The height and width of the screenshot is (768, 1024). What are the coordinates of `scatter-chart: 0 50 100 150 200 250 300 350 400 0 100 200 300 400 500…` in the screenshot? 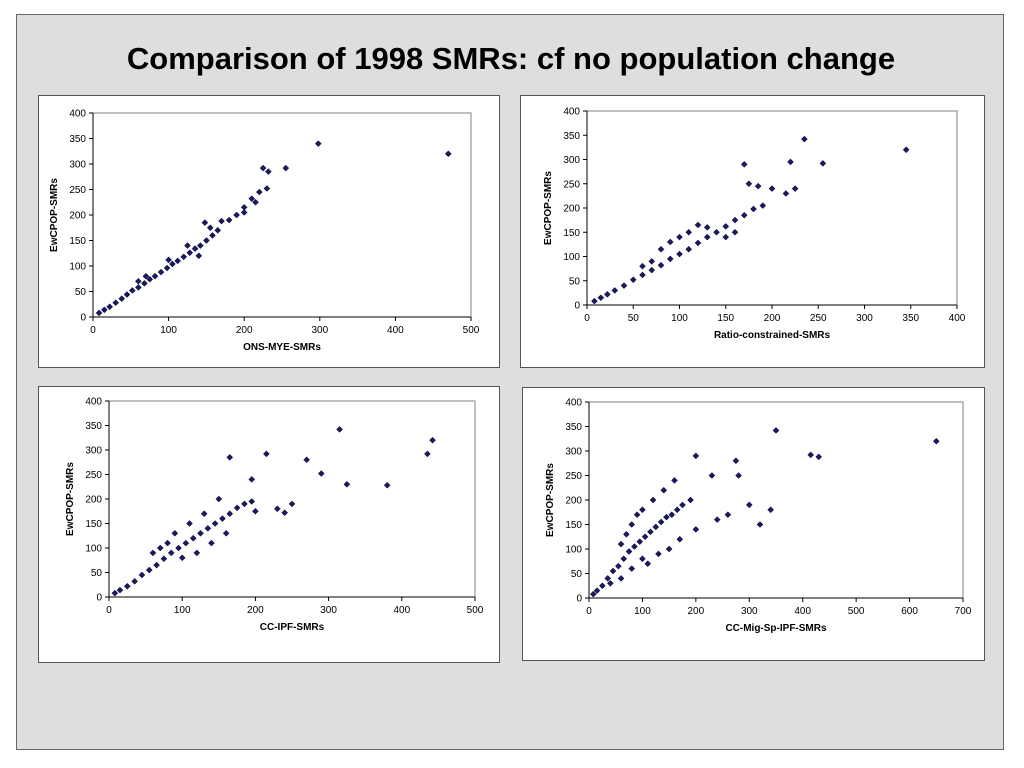 It's located at (274, 515).